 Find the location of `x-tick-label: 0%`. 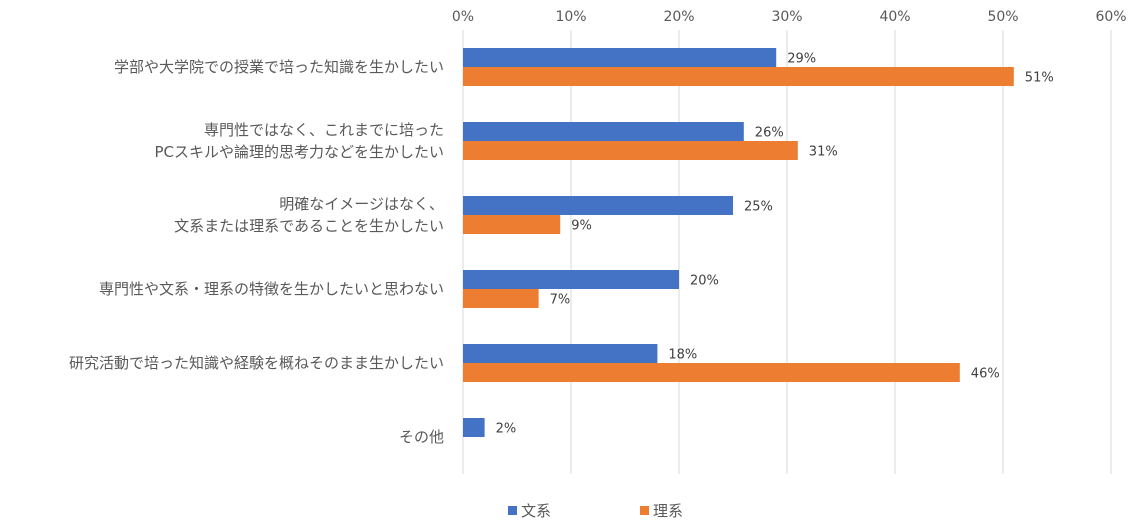

x-tick-label: 0% is located at coordinates (463, 17).